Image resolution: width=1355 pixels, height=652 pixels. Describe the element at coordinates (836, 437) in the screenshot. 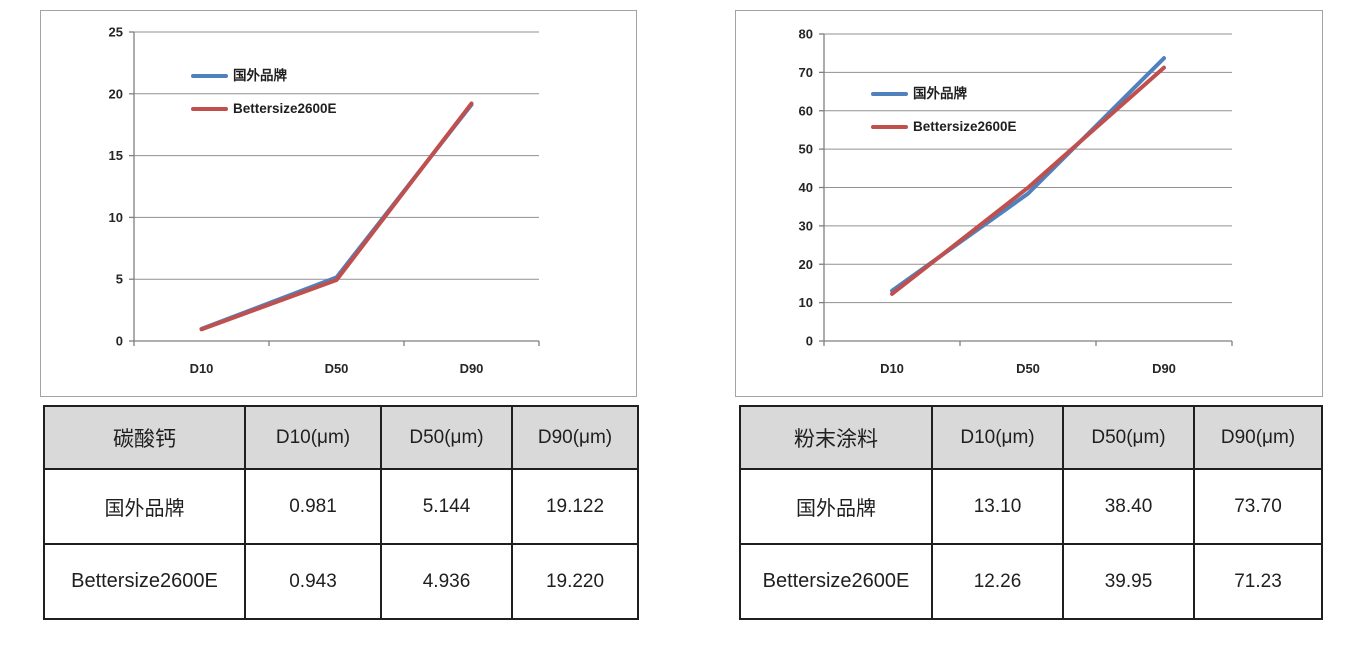

I see `table-title-cell: 粉末涂料` at that location.